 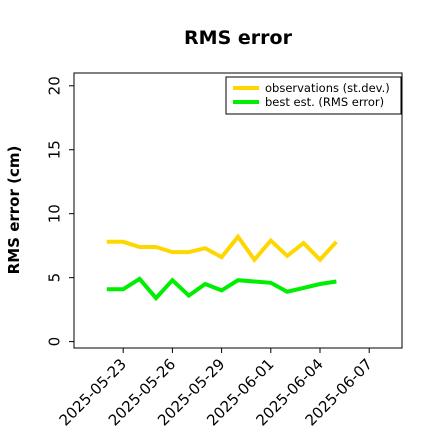 What do you see at coordinates (55, 278) in the screenshot?
I see `y-tick-label-5: 5` at bounding box center [55, 278].